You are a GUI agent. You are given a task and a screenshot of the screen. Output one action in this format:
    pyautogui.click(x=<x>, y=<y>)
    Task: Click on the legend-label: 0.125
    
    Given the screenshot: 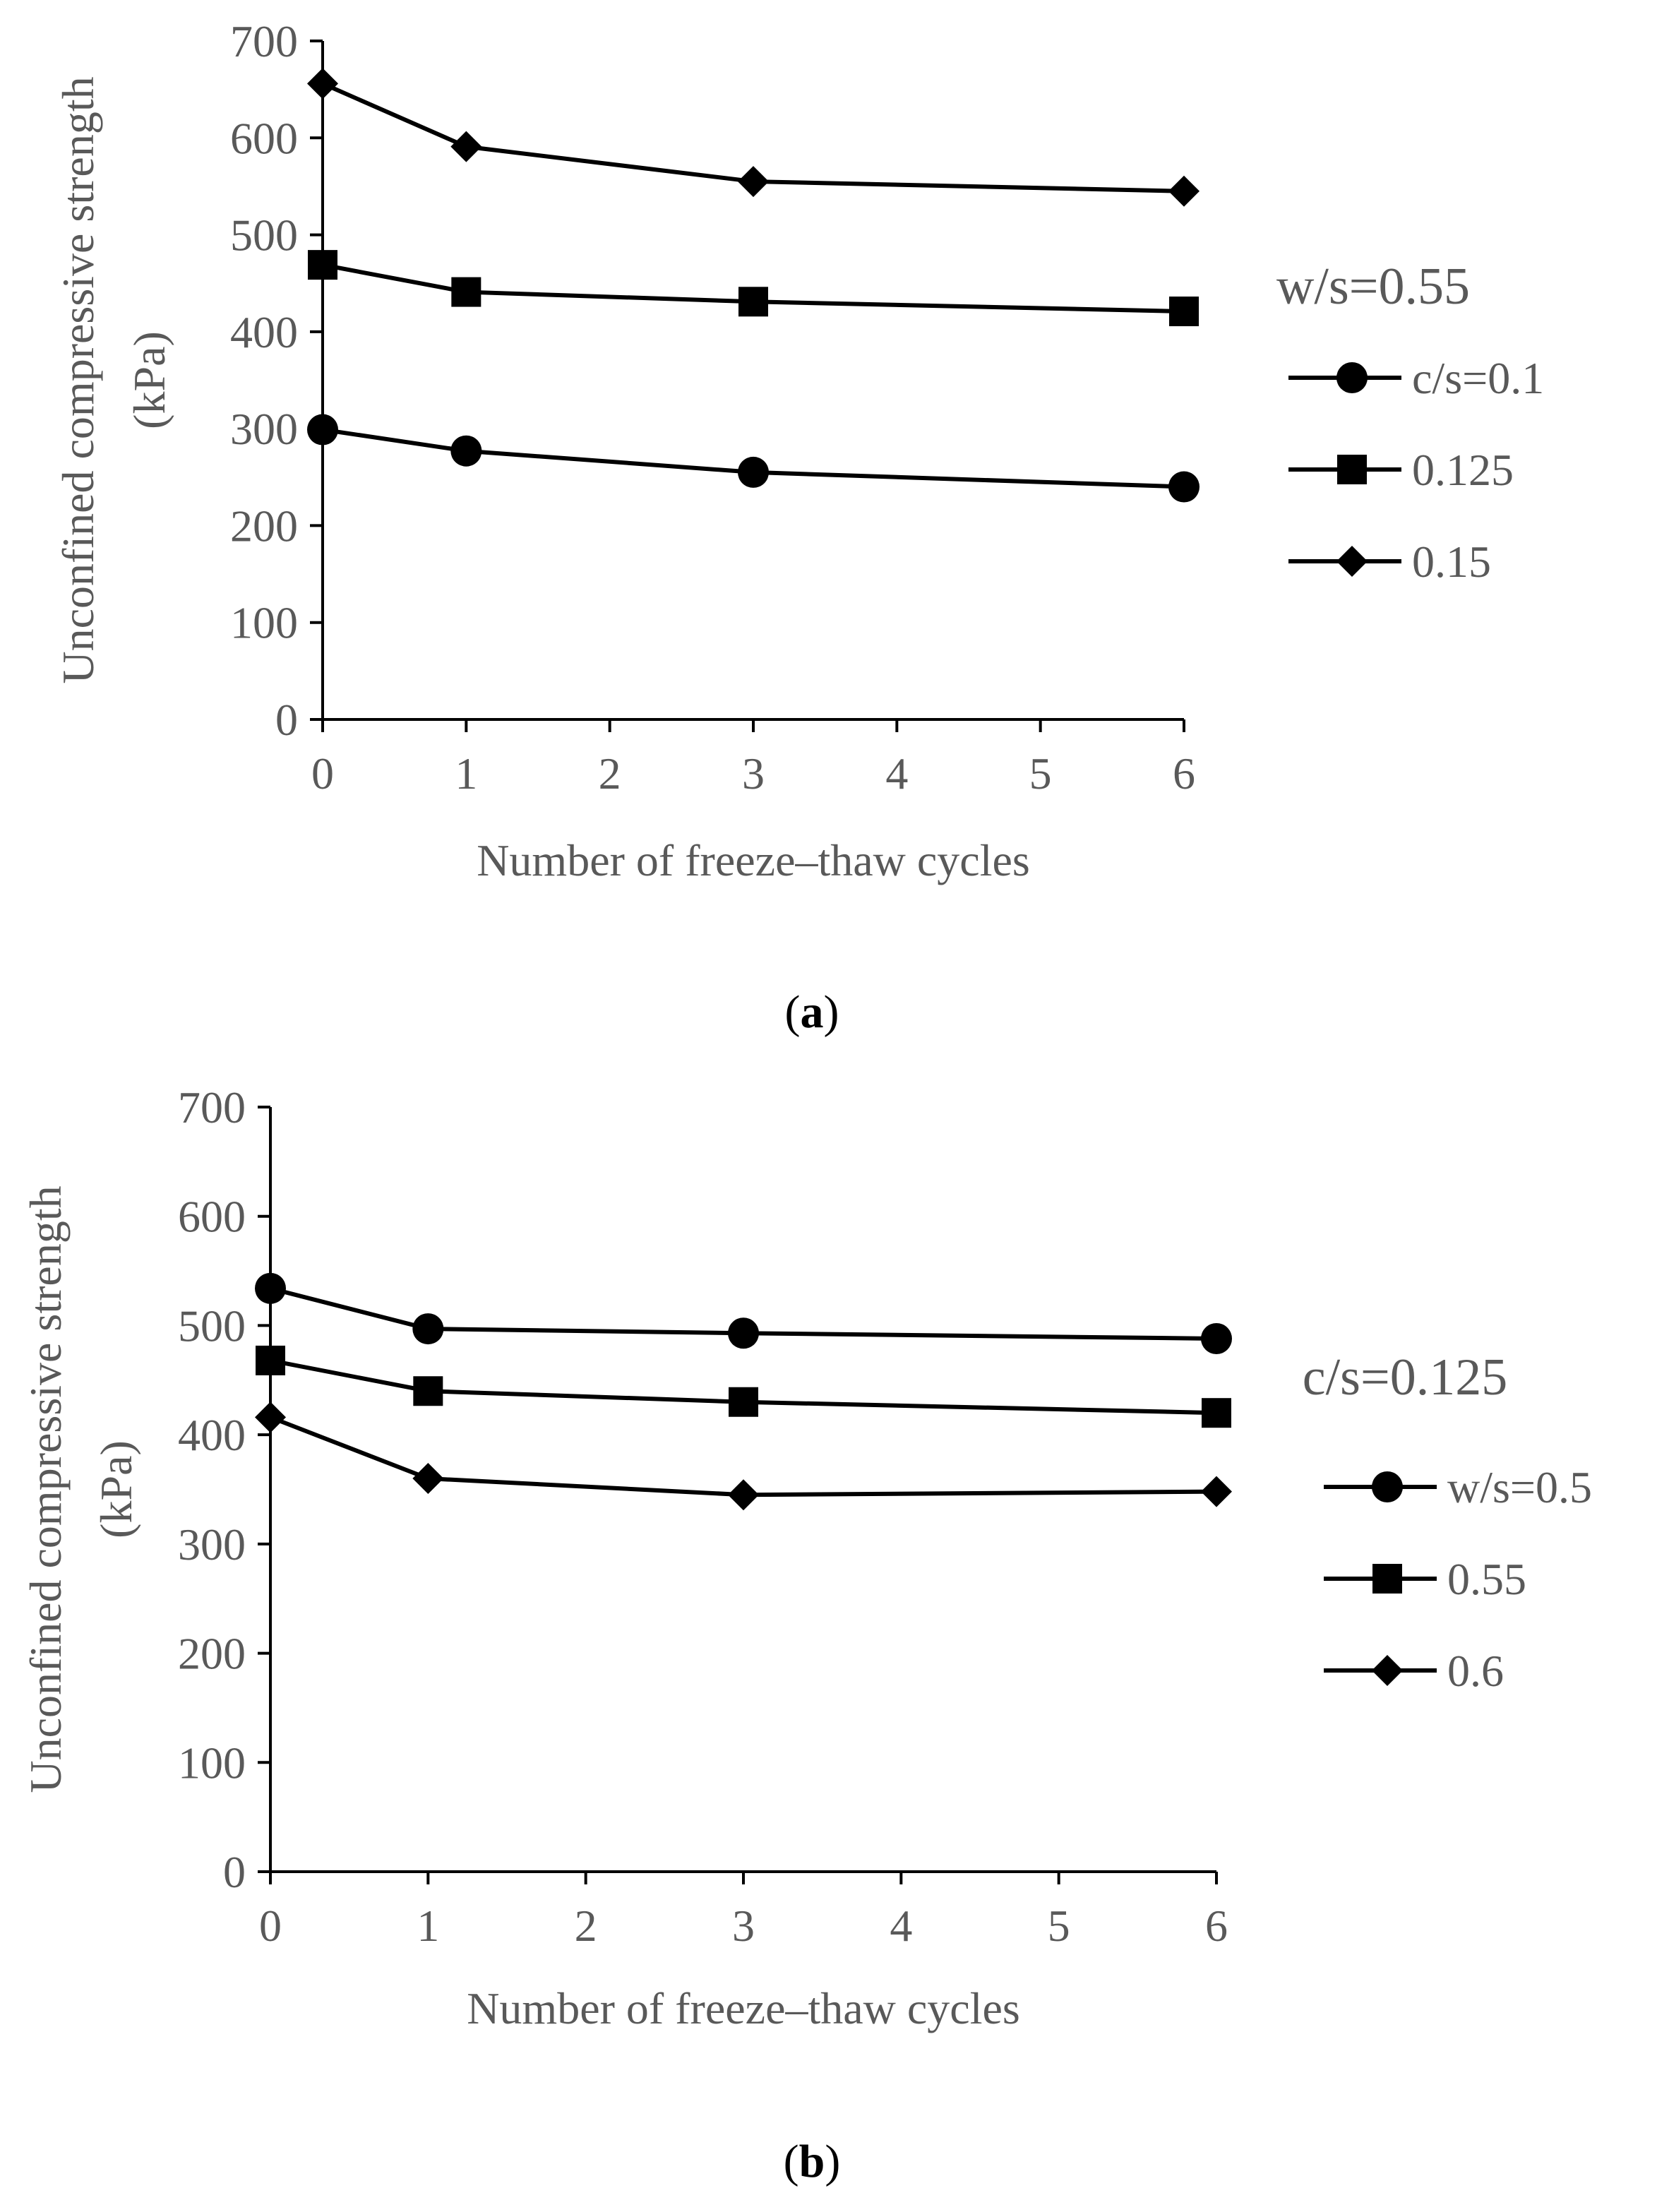 What is the action you would take?
    pyautogui.click(x=1463, y=470)
    